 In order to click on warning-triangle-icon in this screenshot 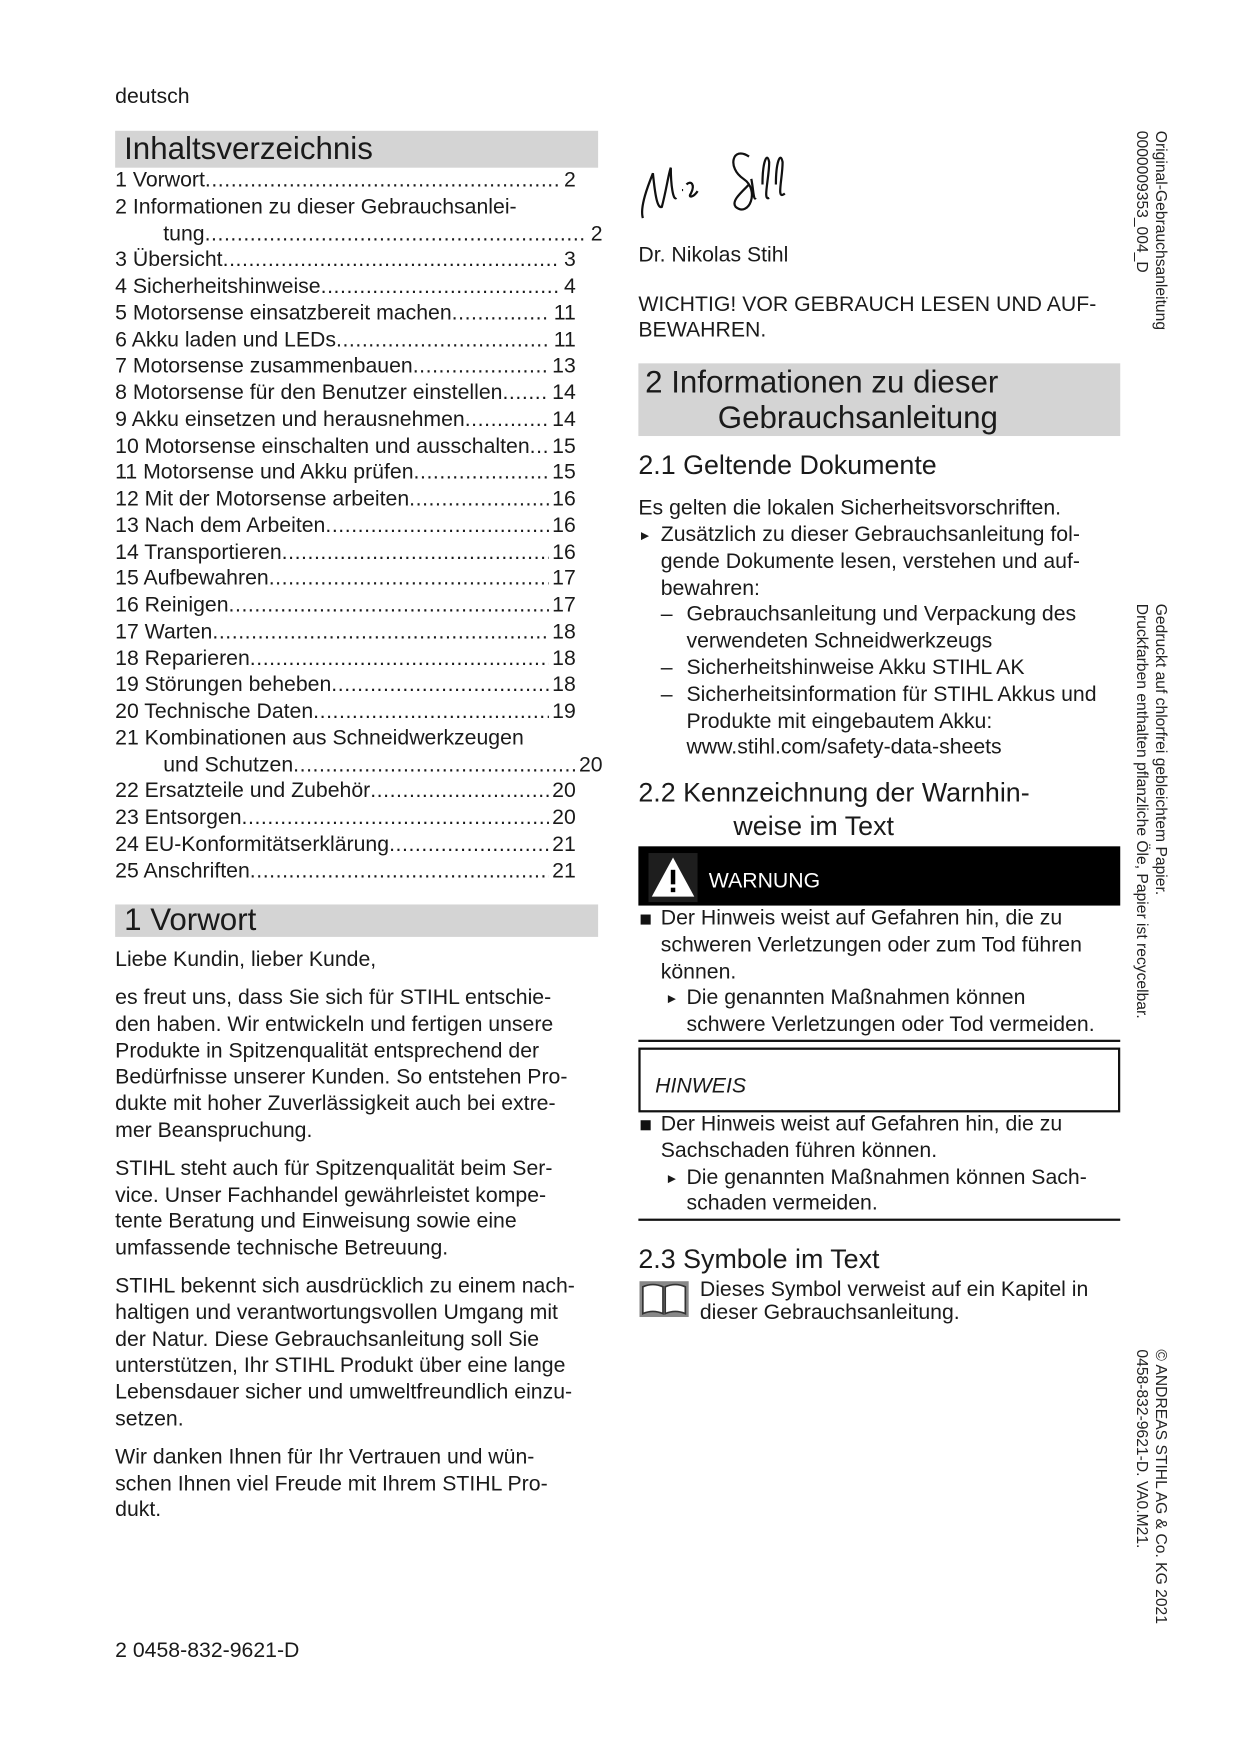, I will do `click(673, 878)`.